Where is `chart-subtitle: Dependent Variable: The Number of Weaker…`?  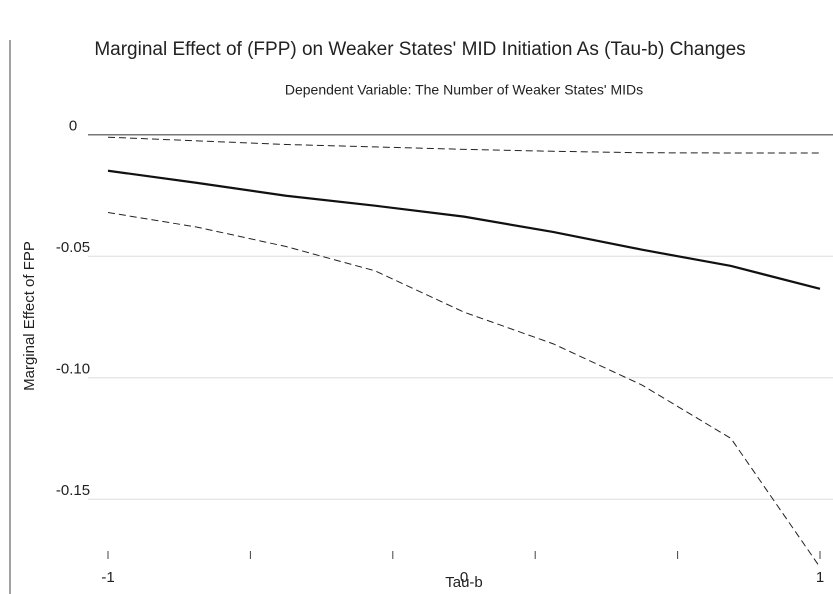
chart-subtitle: Dependent Variable: The Number of Weaker… is located at coordinates (464, 90).